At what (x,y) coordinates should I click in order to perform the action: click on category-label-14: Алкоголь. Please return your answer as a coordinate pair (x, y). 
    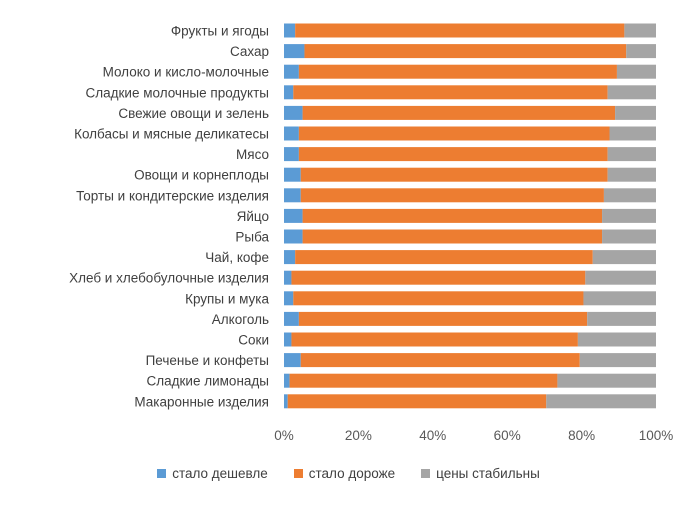
    Looking at the image, I should click on (240, 319).